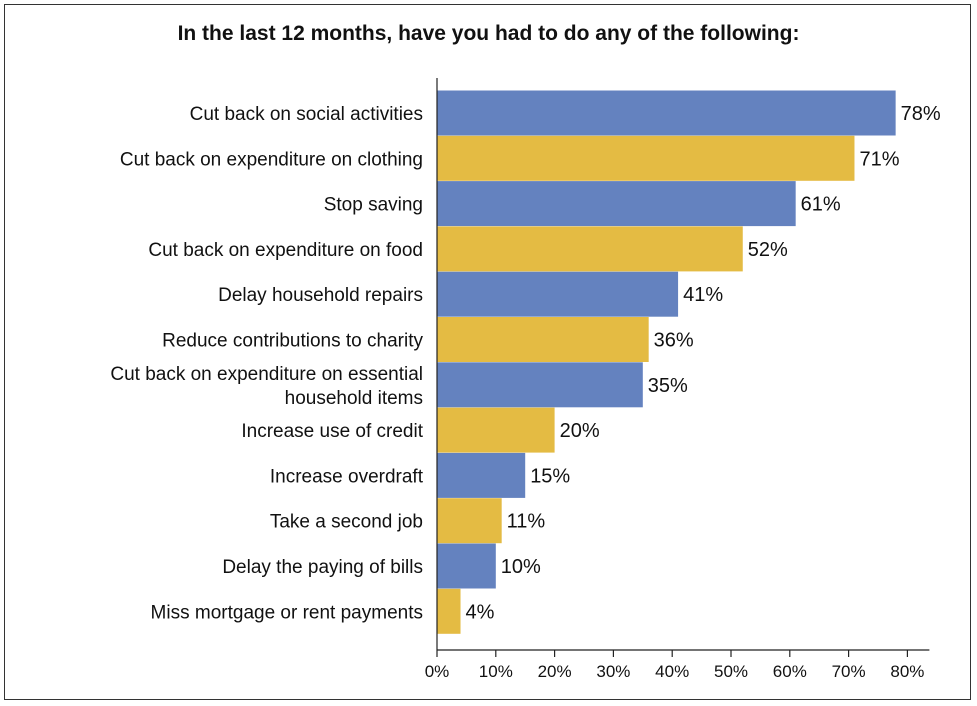 The image size is (977, 706). What do you see at coordinates (373, 205) in the screenshot?
I see `category-label-3: Stop saving` at bounding box center [373, 205].